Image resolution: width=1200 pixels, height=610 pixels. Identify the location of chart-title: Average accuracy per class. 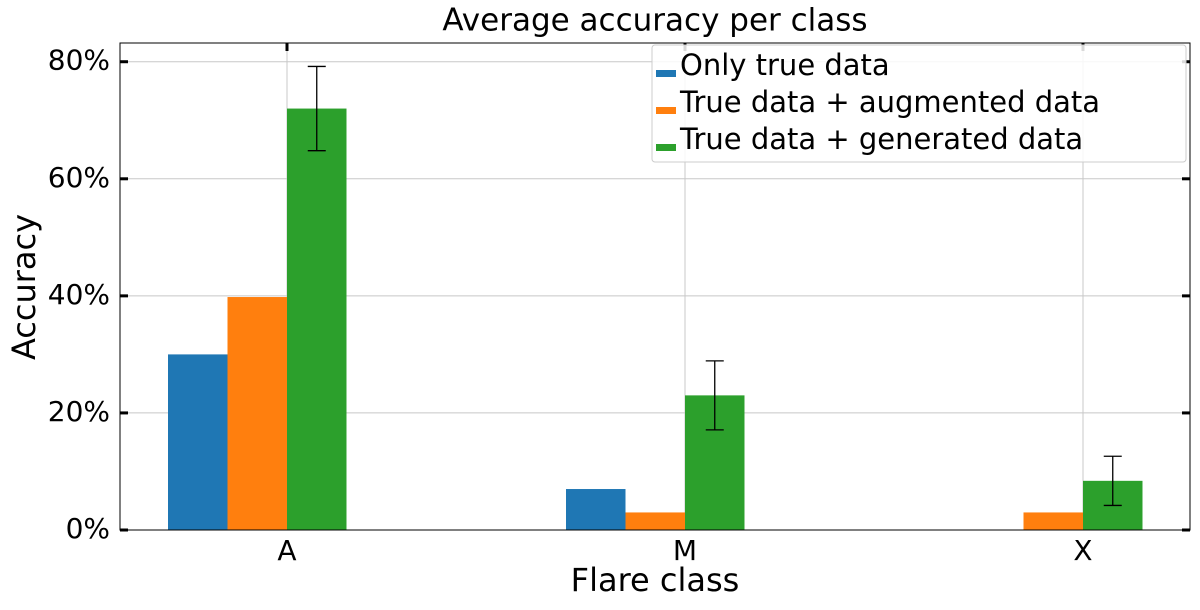
(654, 21).